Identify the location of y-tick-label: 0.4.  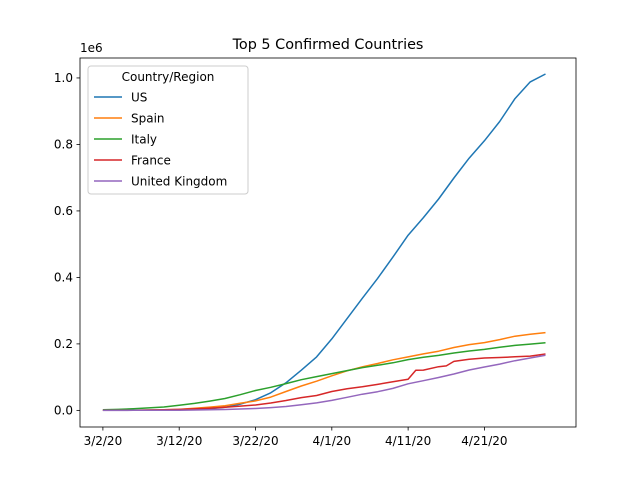
(63, 278).